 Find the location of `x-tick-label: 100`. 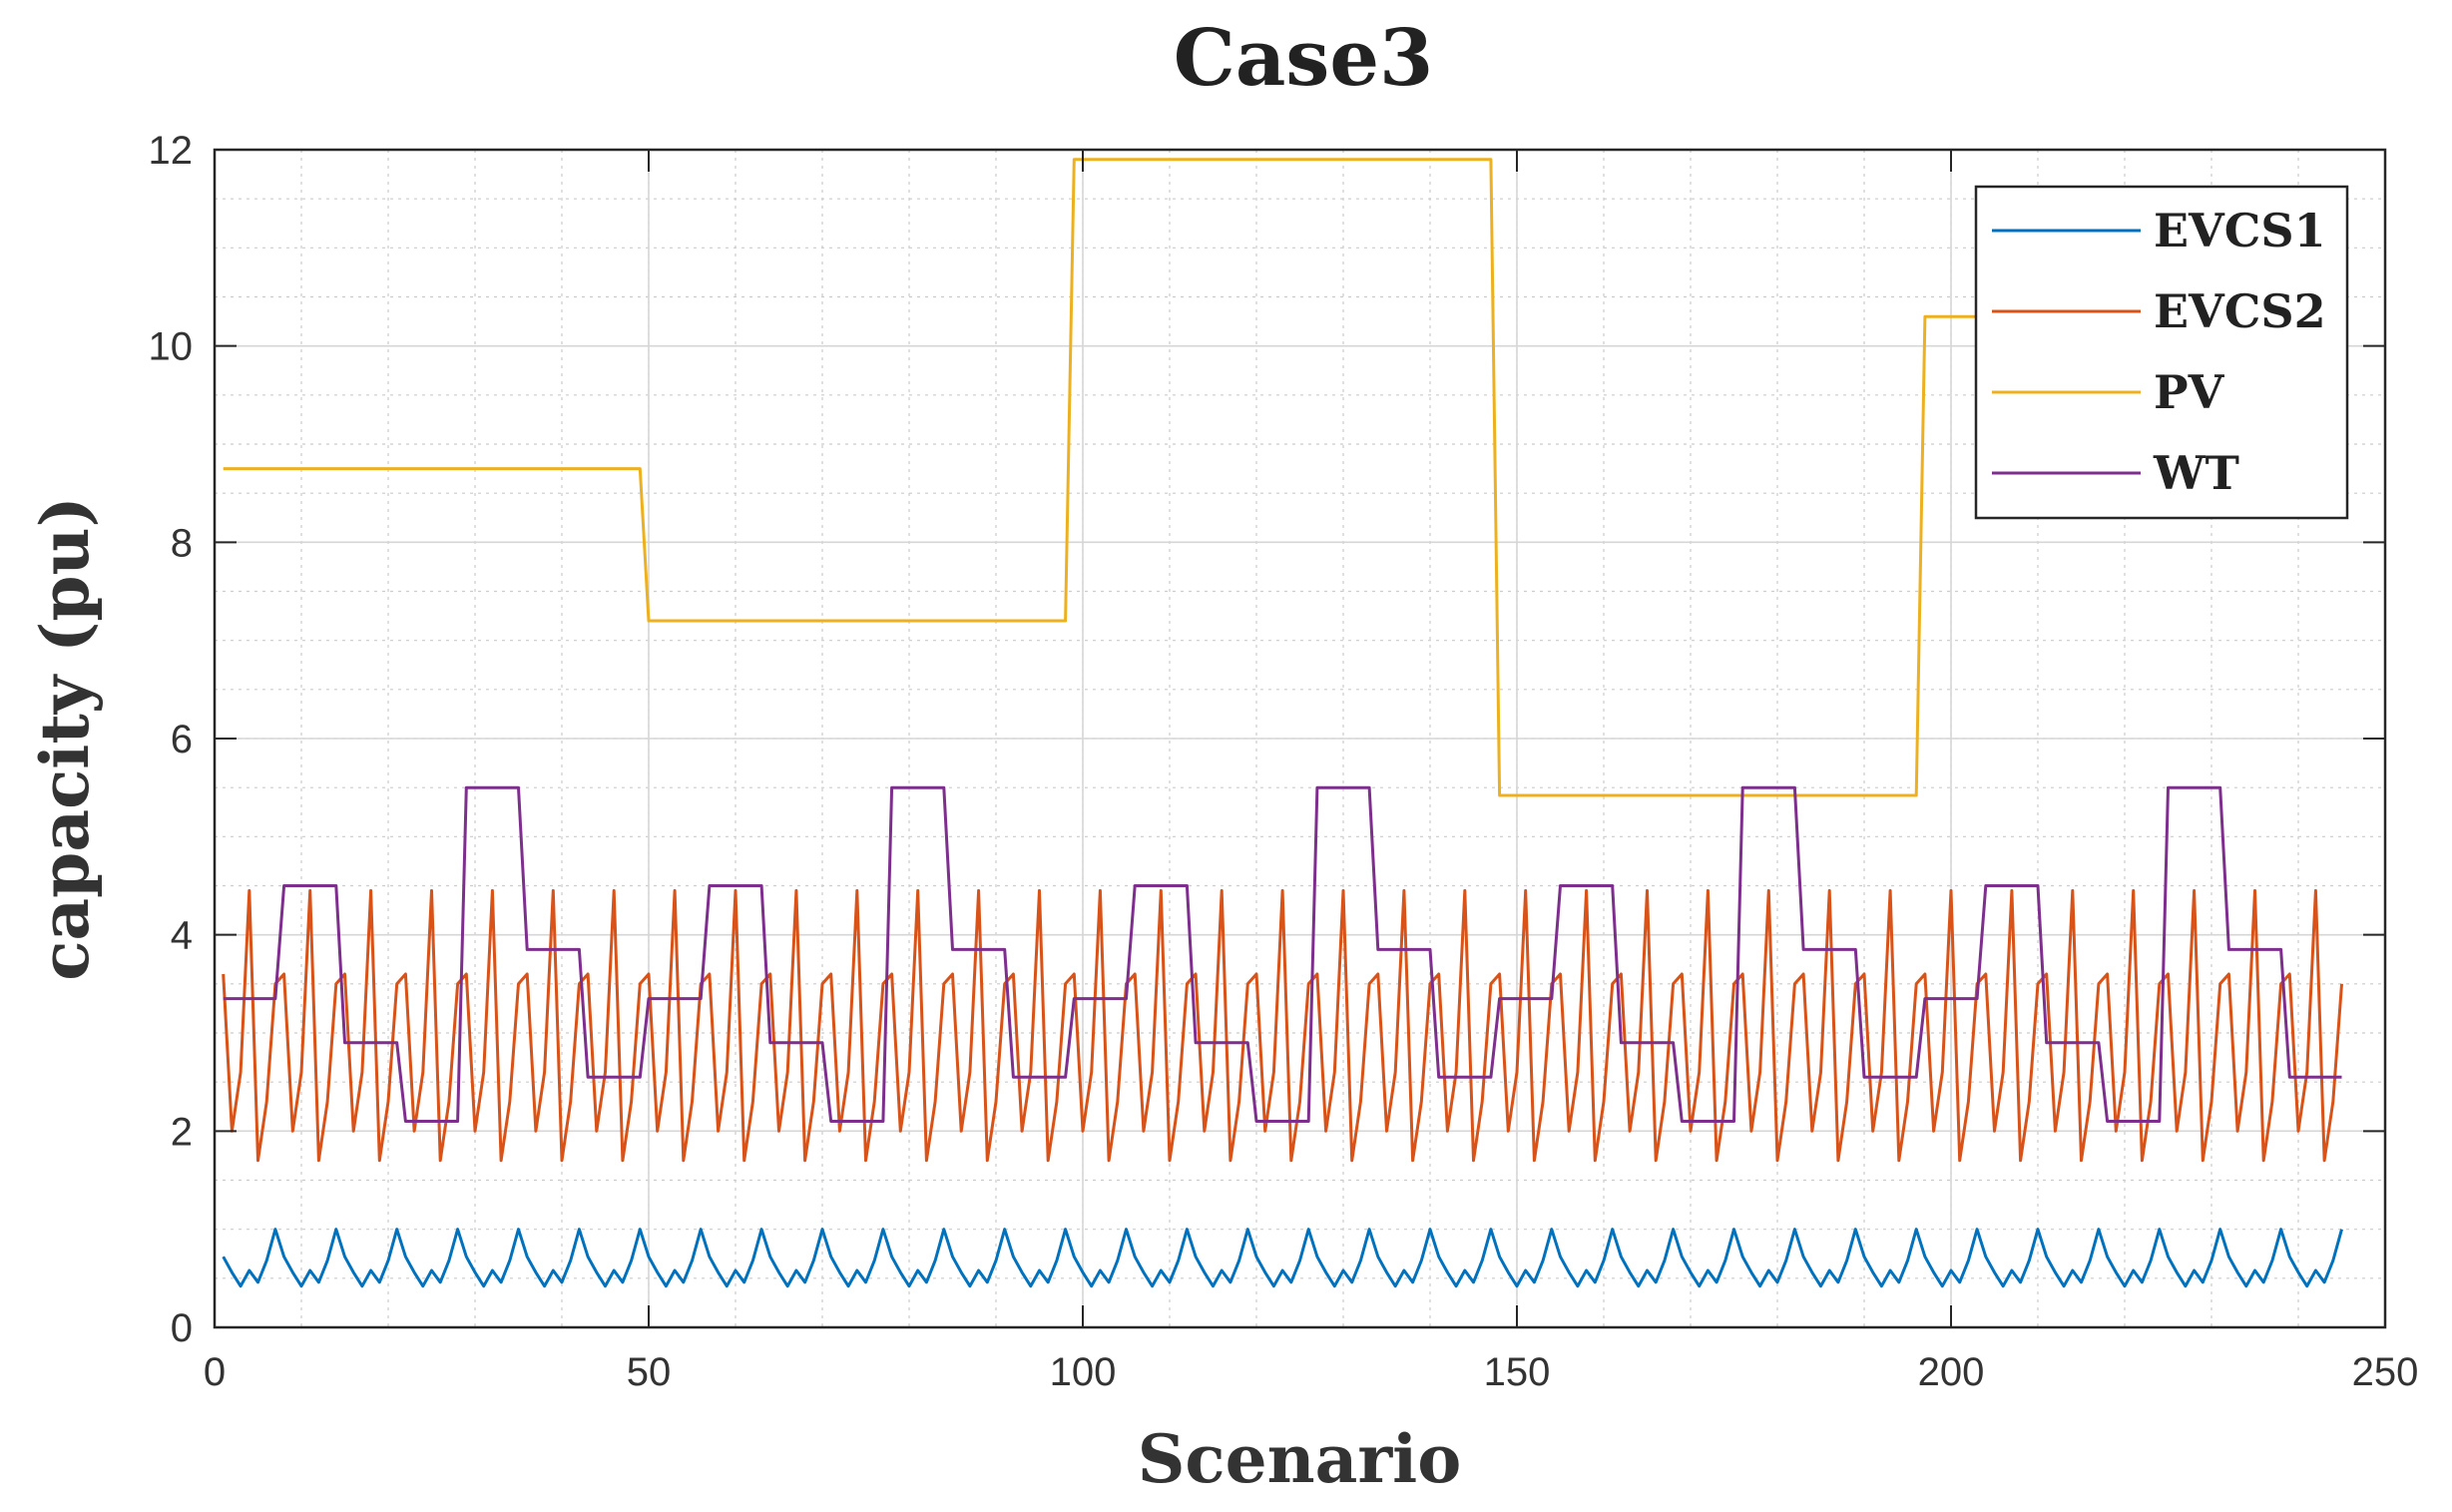

x-tick-label: 100 is located at coordinates (1083, 1372).